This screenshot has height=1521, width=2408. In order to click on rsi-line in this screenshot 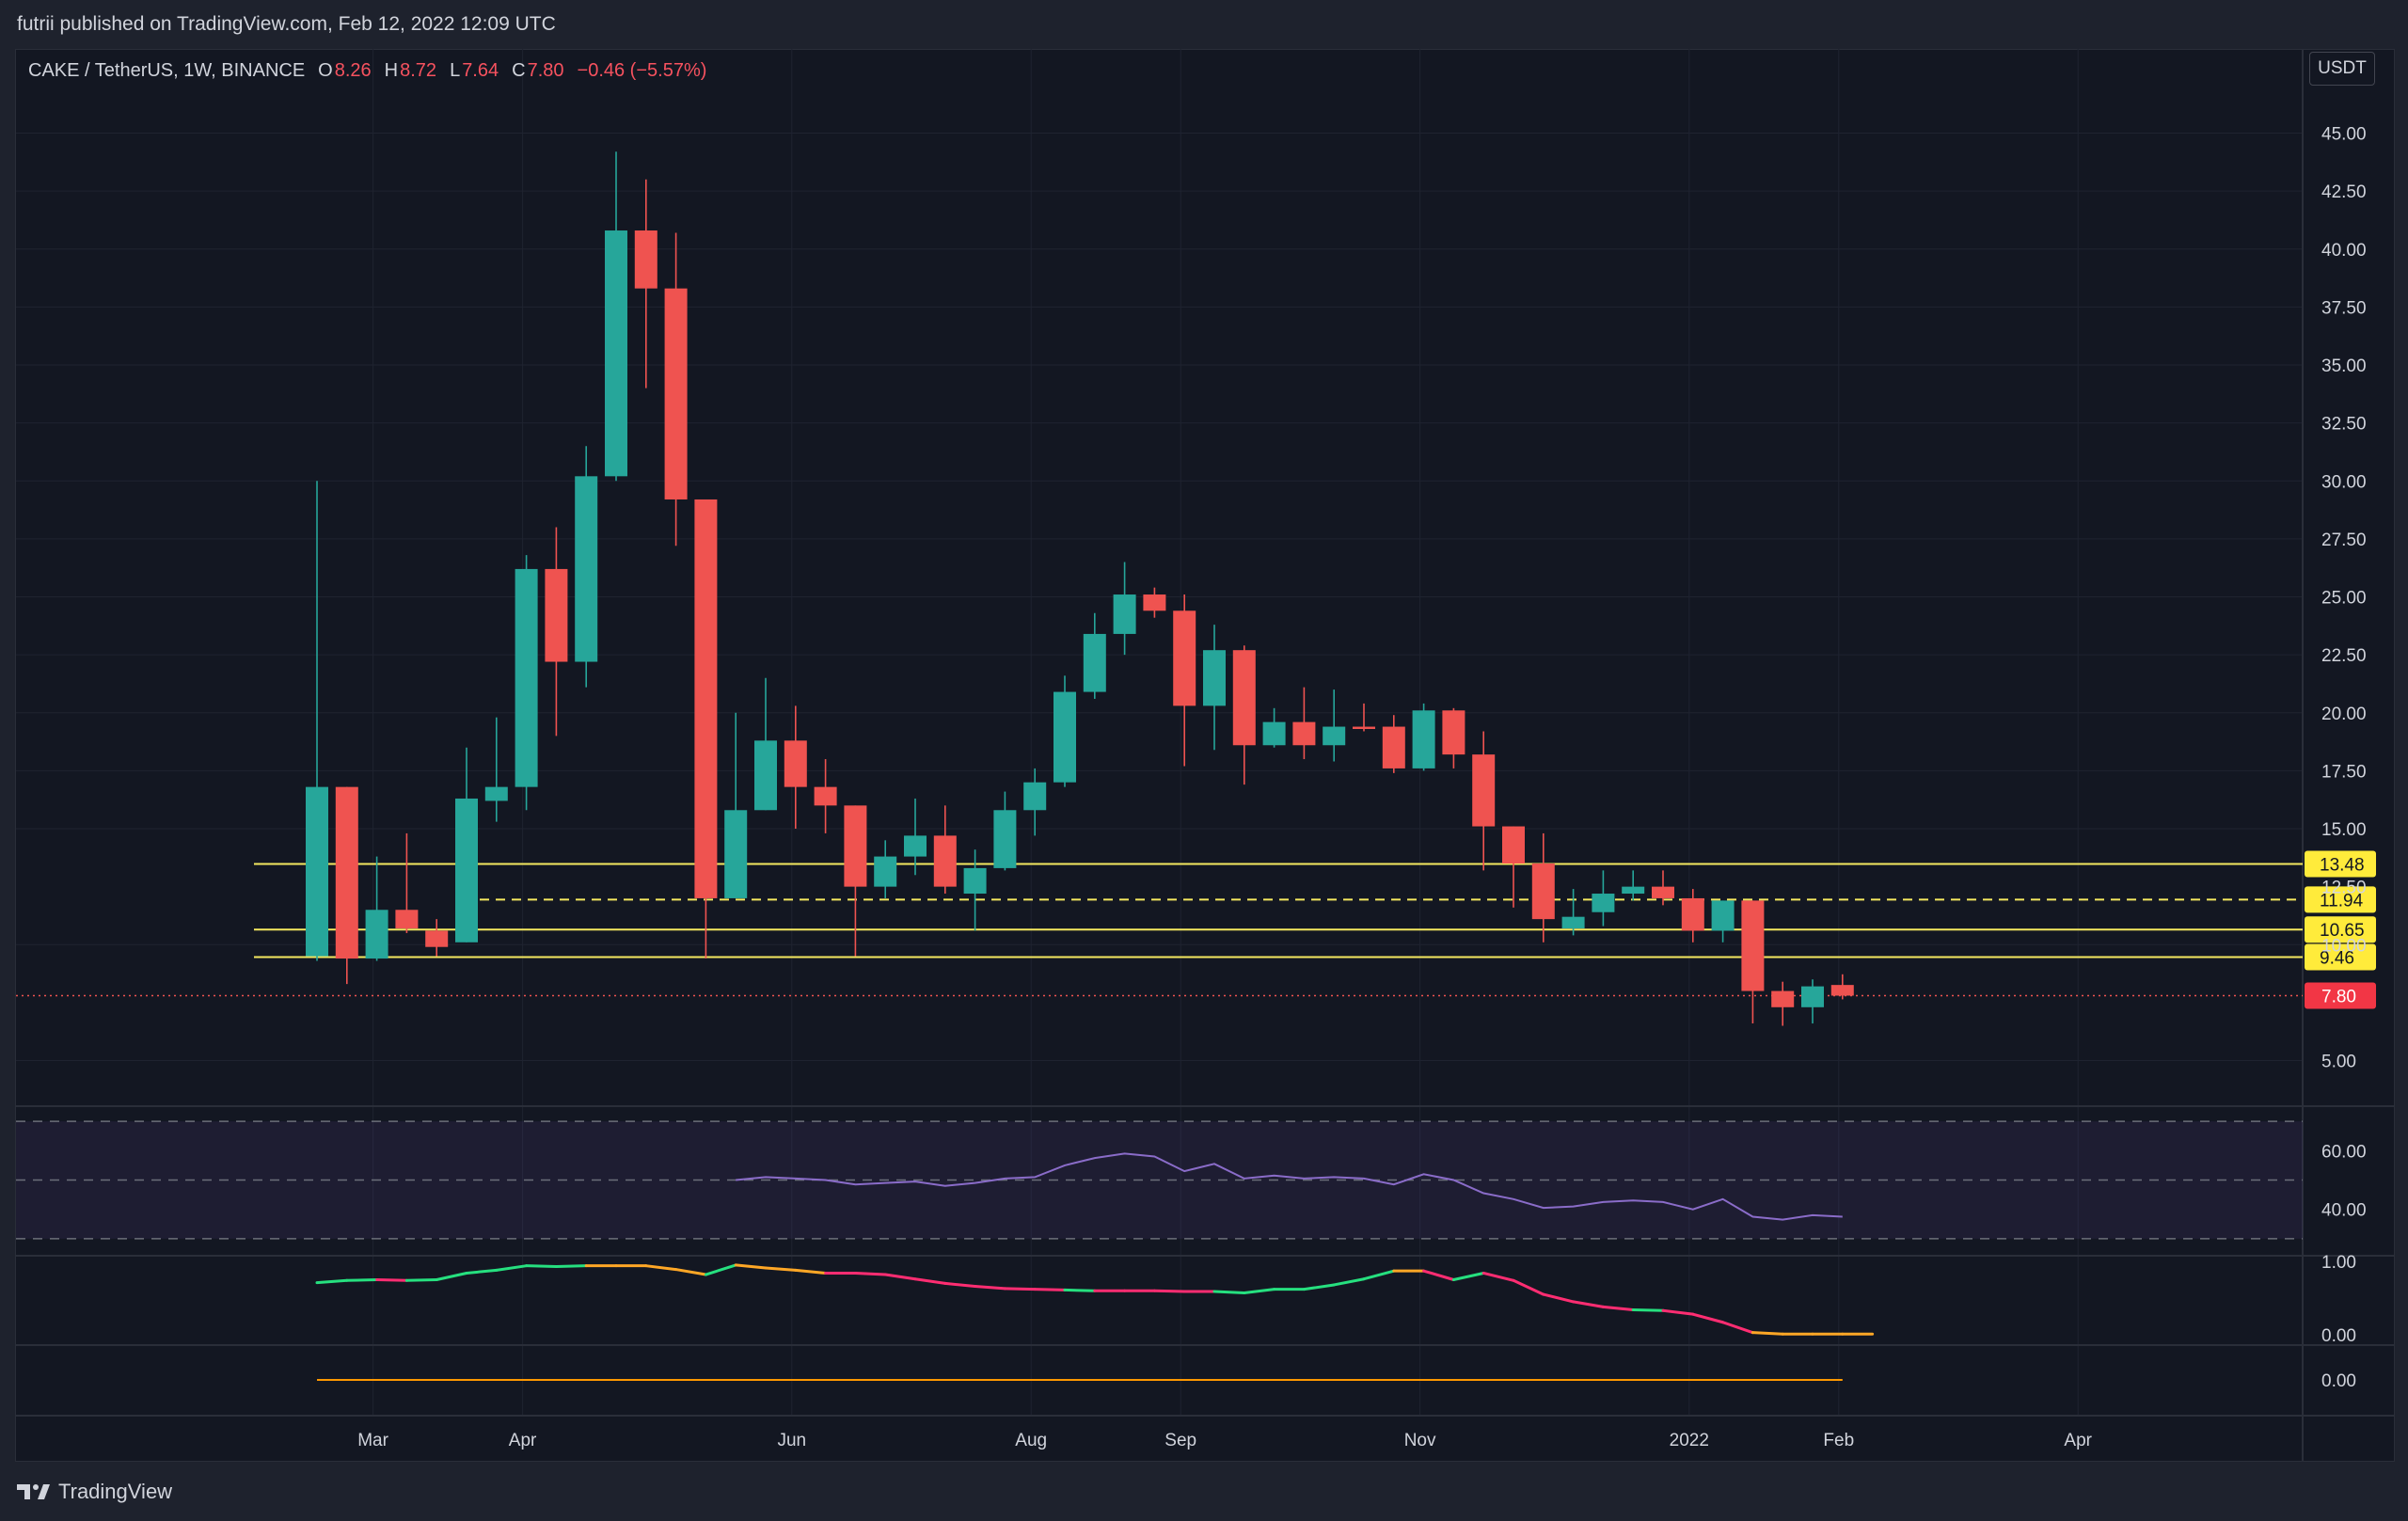, I will do `click(1289, 1186)`.